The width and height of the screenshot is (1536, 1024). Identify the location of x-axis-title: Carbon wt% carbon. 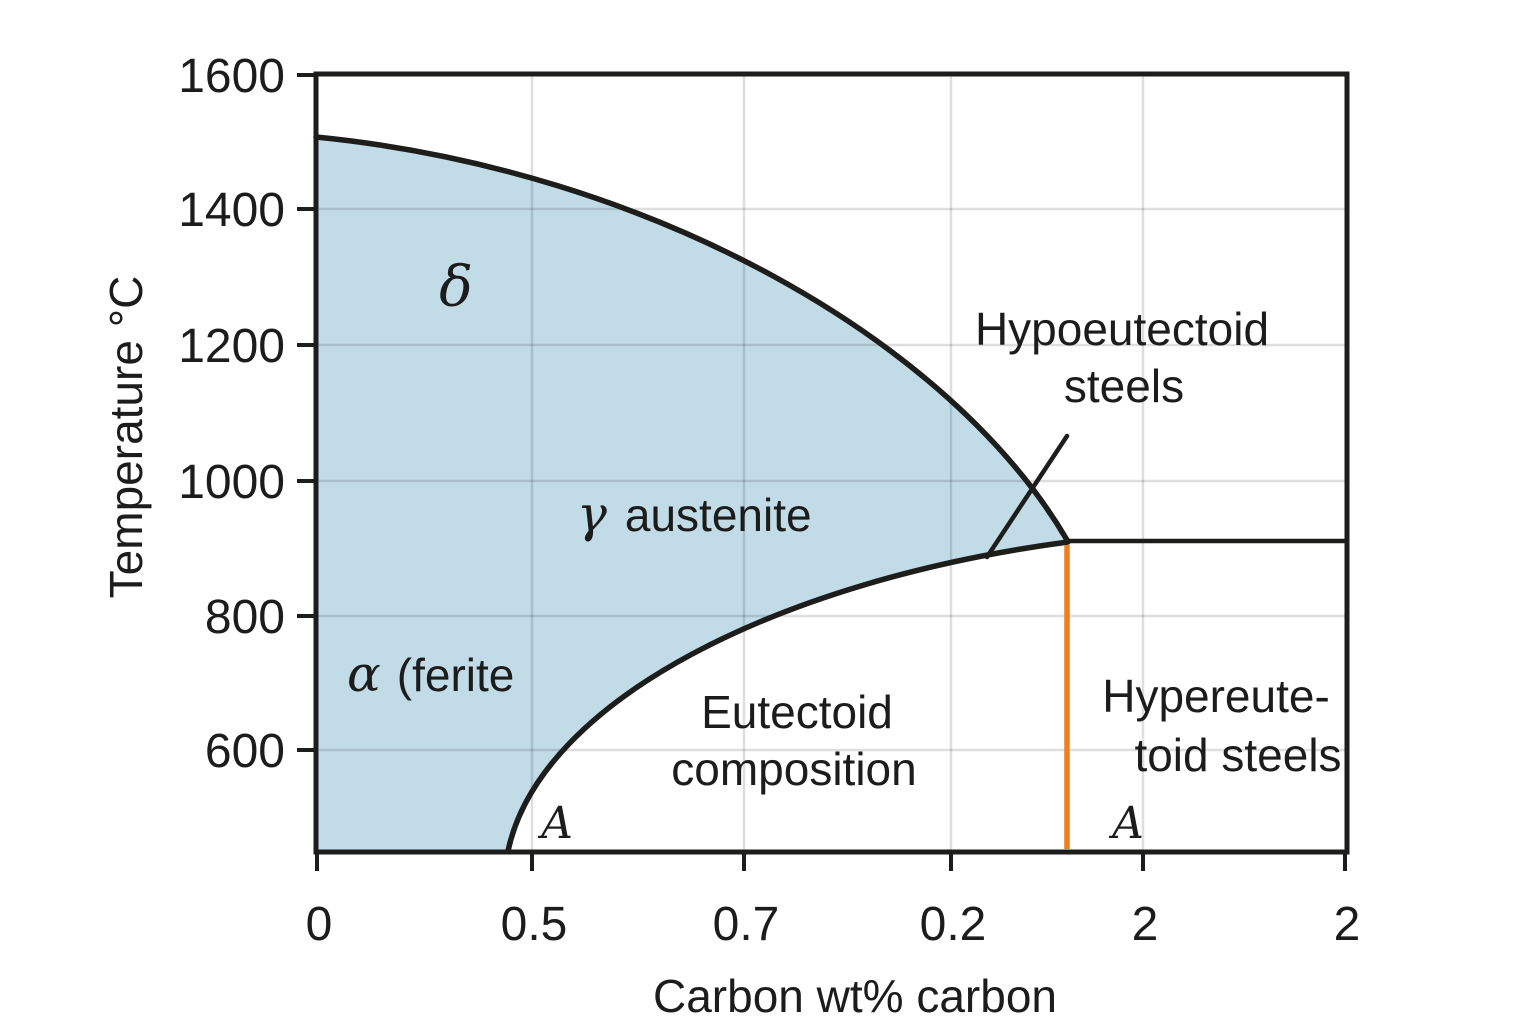
(855, 996).